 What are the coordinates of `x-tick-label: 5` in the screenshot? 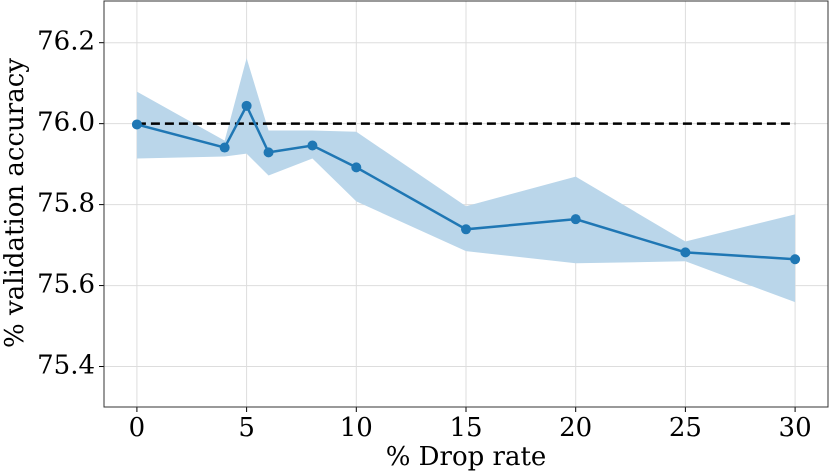 It's located at (246, 428).